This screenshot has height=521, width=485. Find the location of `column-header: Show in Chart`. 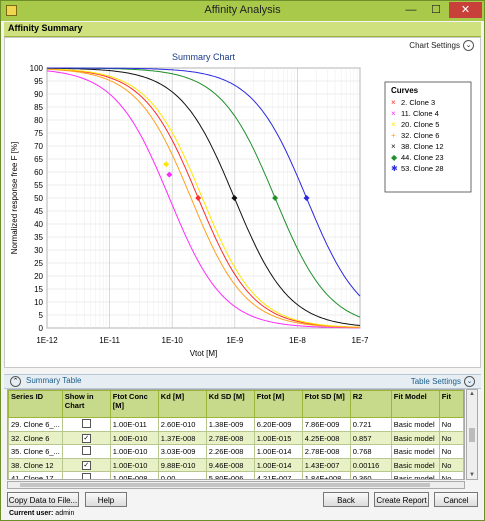

column-header: Show in Chart is located at coordinates (86, 404).